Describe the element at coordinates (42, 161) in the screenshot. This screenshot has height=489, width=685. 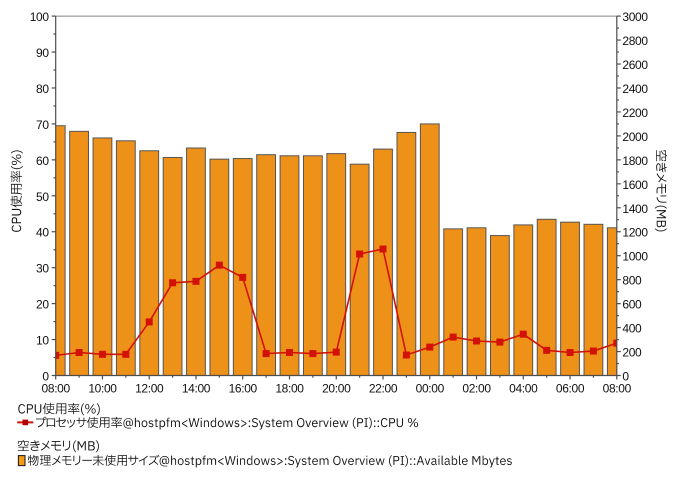
I see `svg-text: 60` at that location.